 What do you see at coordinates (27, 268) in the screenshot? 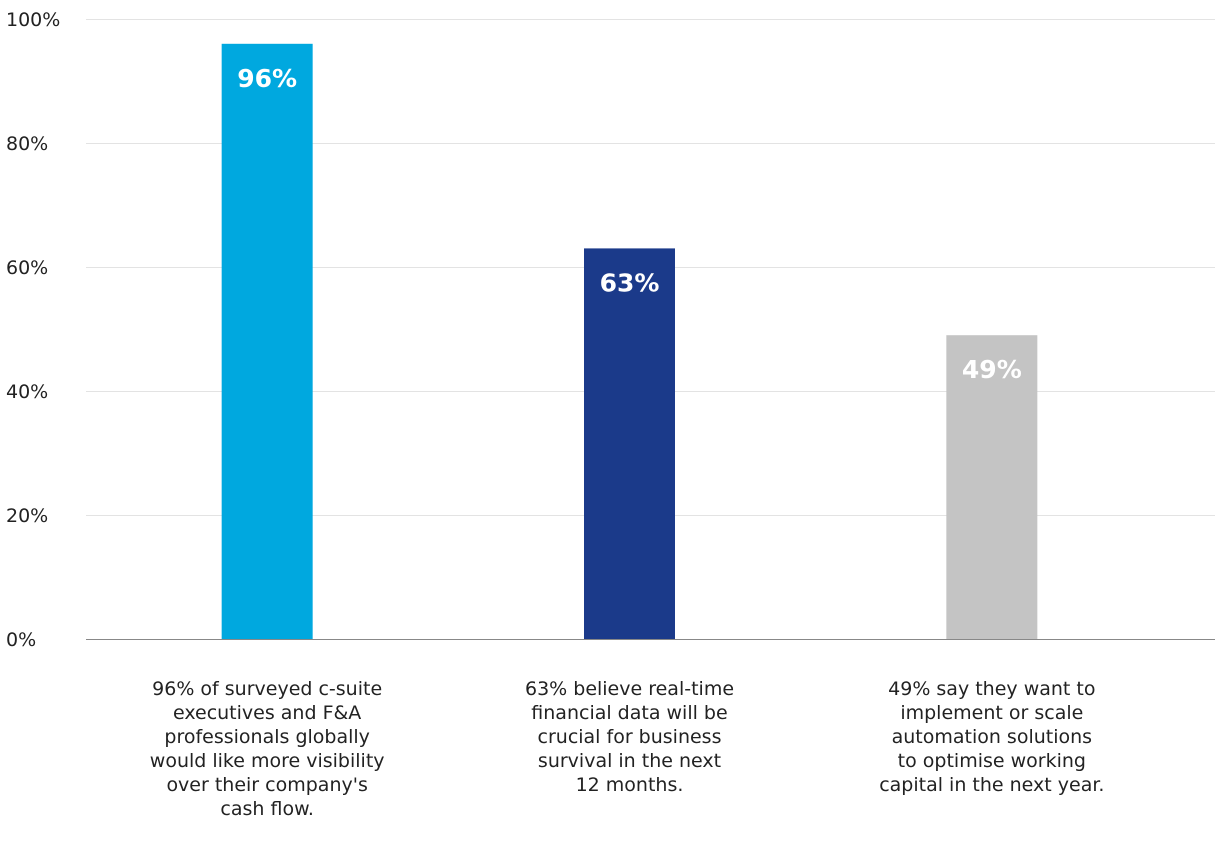
I see `y-tick-label: 60%` at bounding box center [27, 268].